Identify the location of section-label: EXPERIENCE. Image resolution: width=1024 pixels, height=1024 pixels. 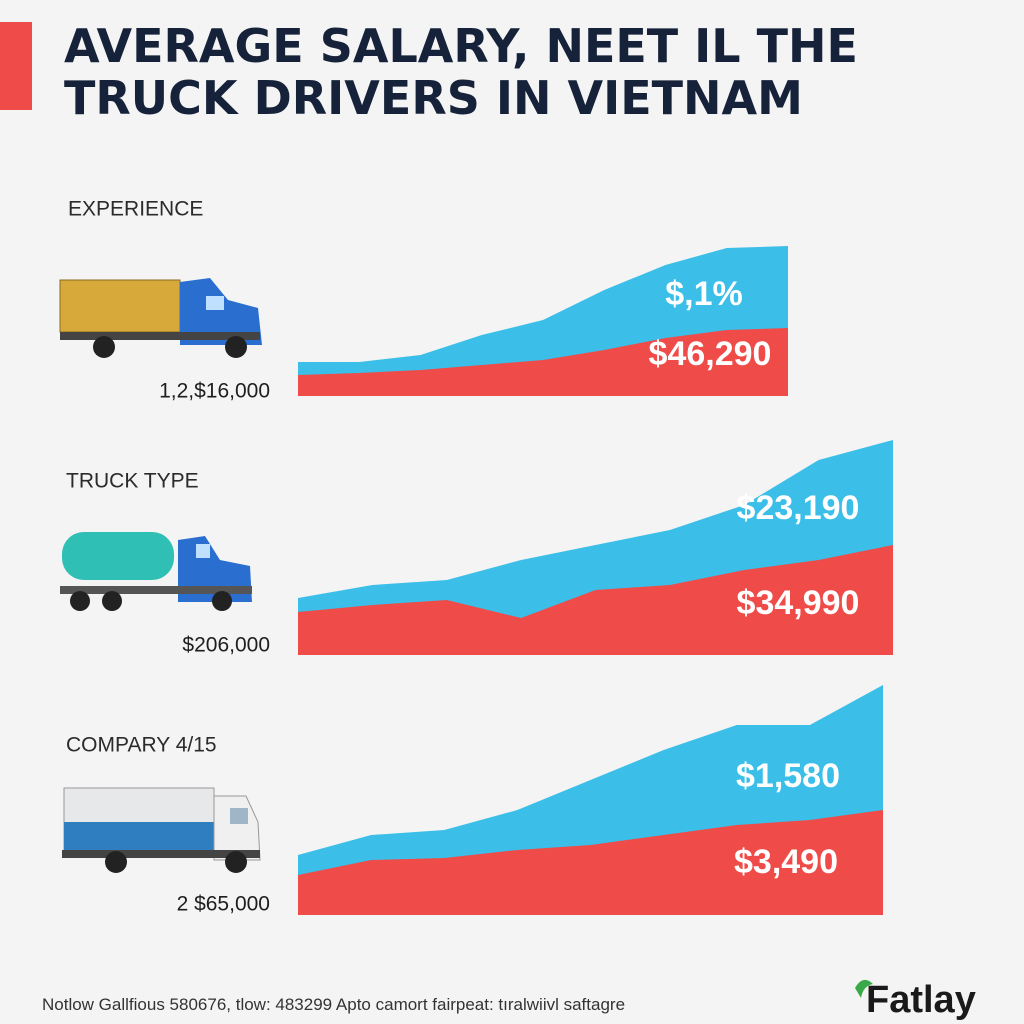
(135, 209).